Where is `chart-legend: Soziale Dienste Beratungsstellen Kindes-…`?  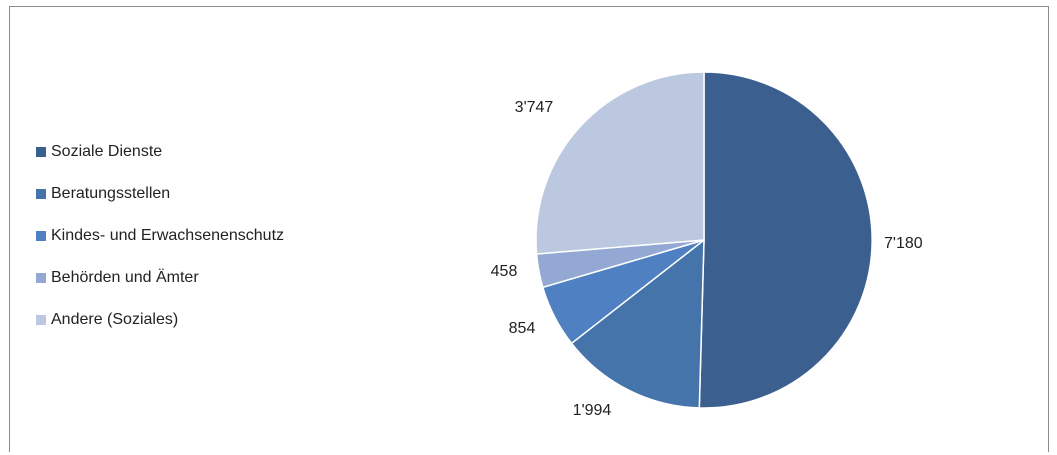
chart-legend: Soziale Dienste Beratungsstellen Kindes-… is located at coordinates (160, 247).